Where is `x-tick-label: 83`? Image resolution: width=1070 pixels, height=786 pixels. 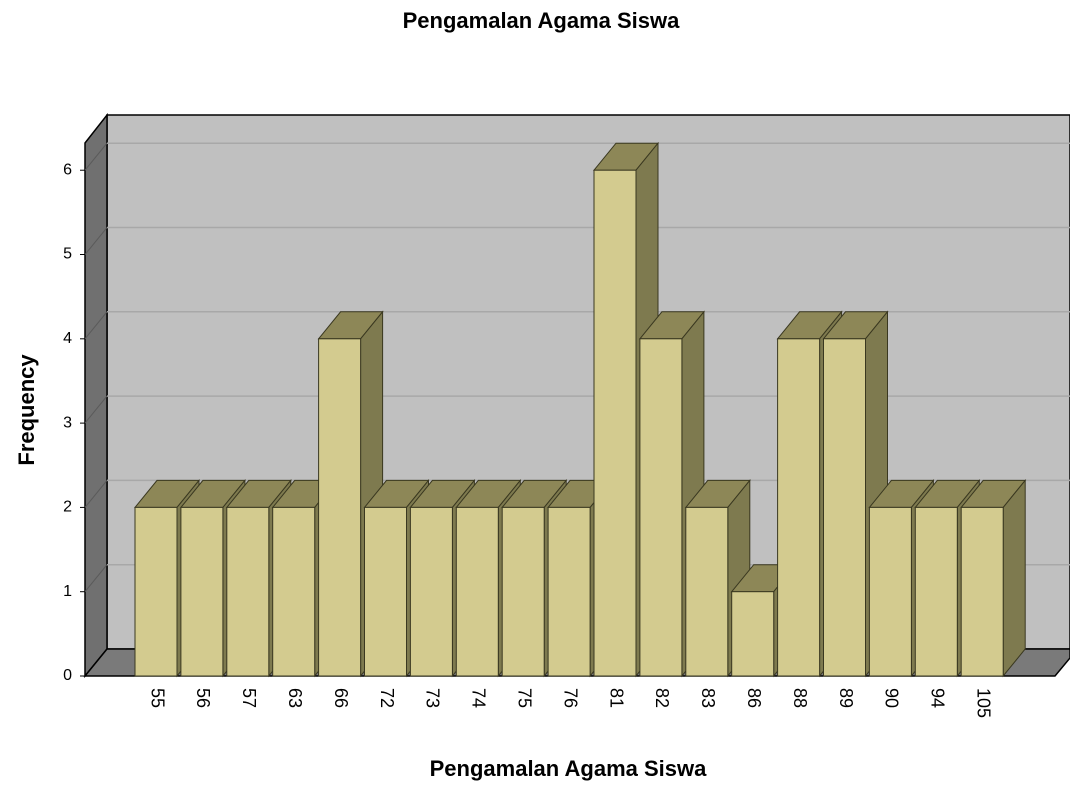
x-tick-label: 83 is located at coordinates (708, 698).